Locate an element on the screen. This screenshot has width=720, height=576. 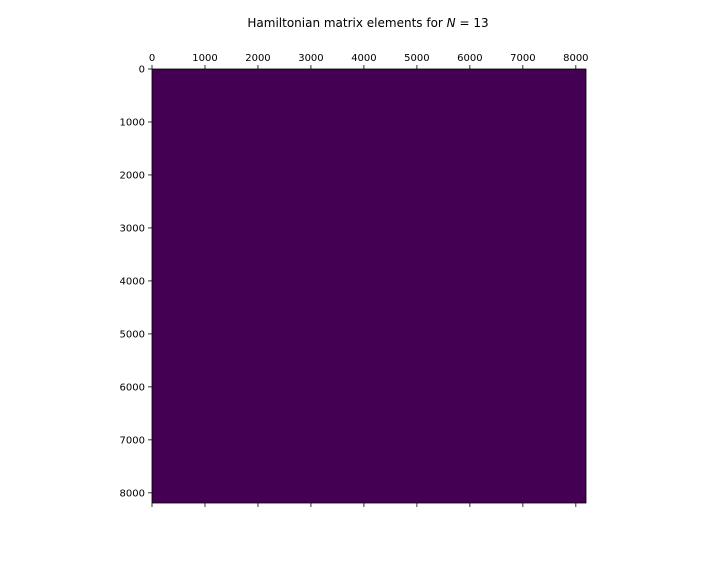
x-tick-label: 4000 is located at coordinates (363, 58).